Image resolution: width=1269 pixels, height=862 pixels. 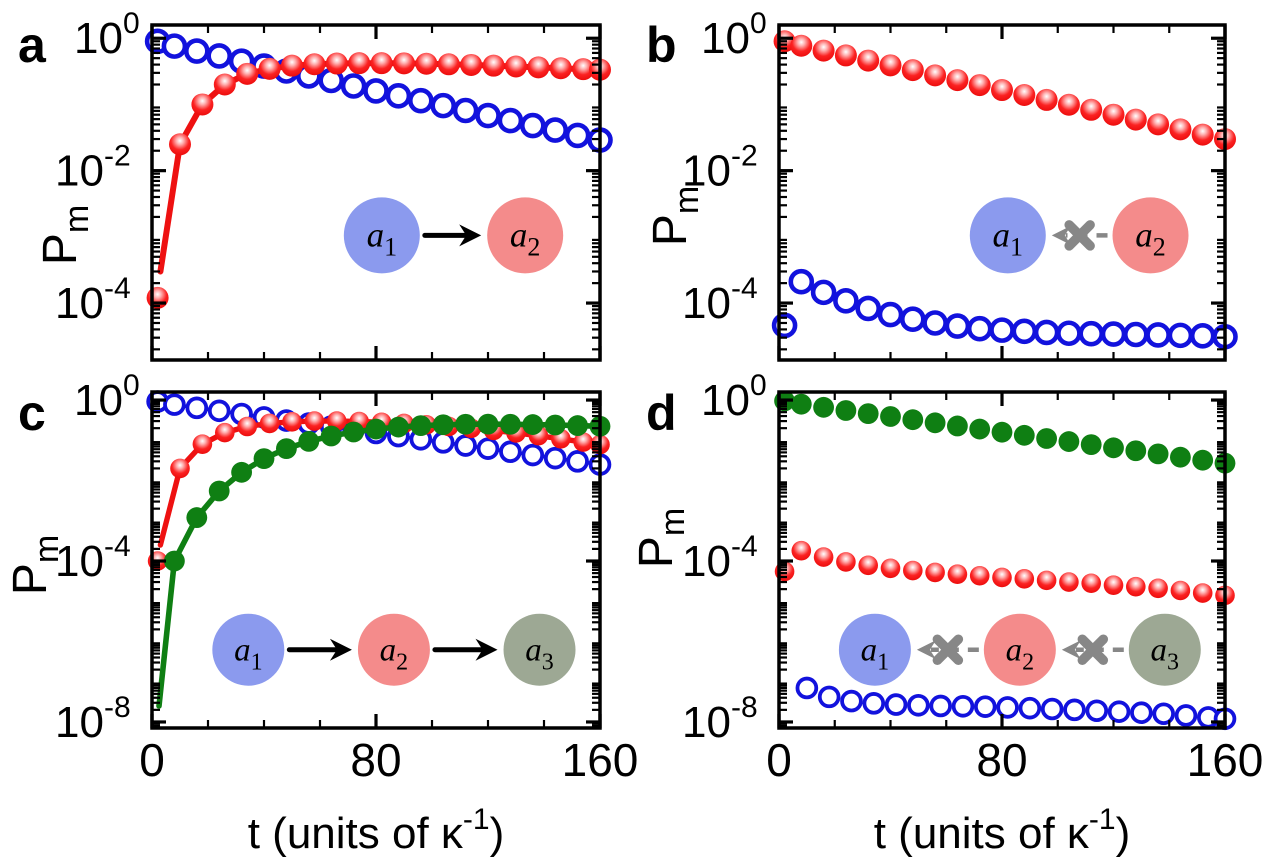 I want to click on inset-mode-diagram: a1 a2, so click(x=1079, y=235).